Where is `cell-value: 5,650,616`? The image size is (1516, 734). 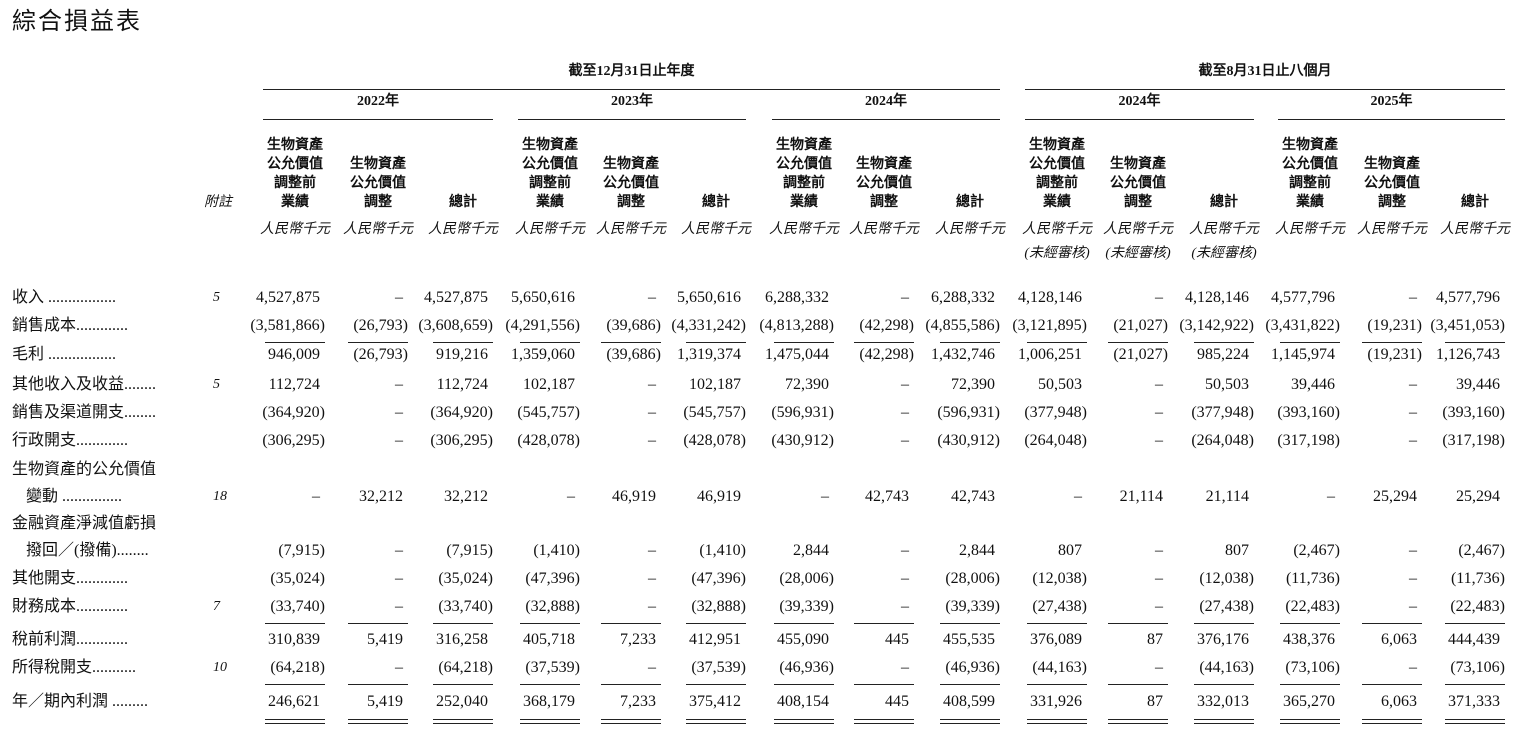 cell-value: 5,650,616 is located at coordinates (543, 297).